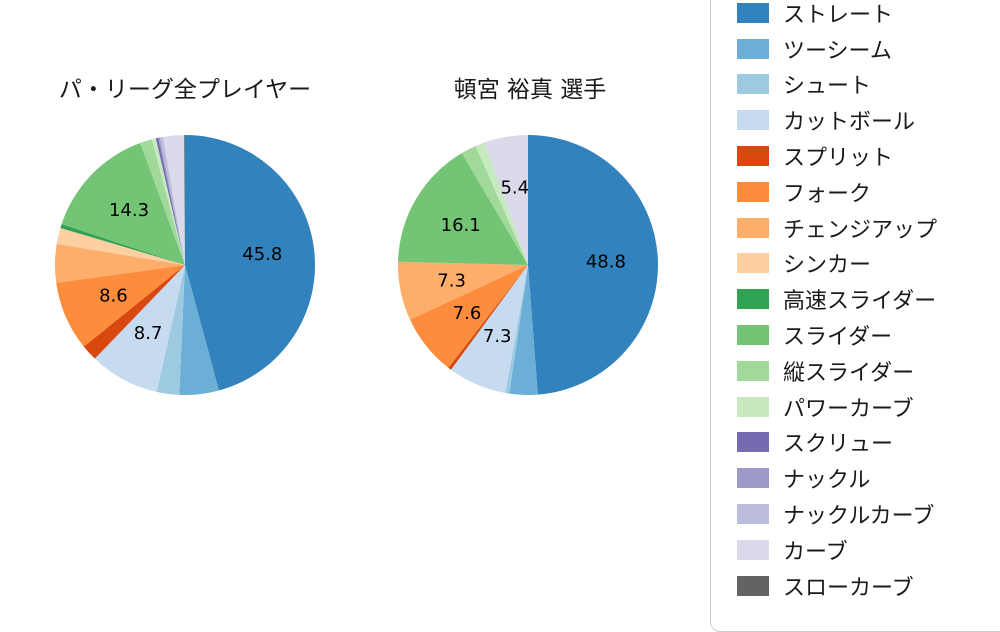  I want to click on pie-slice-スローカーブ, so click(184, 199).